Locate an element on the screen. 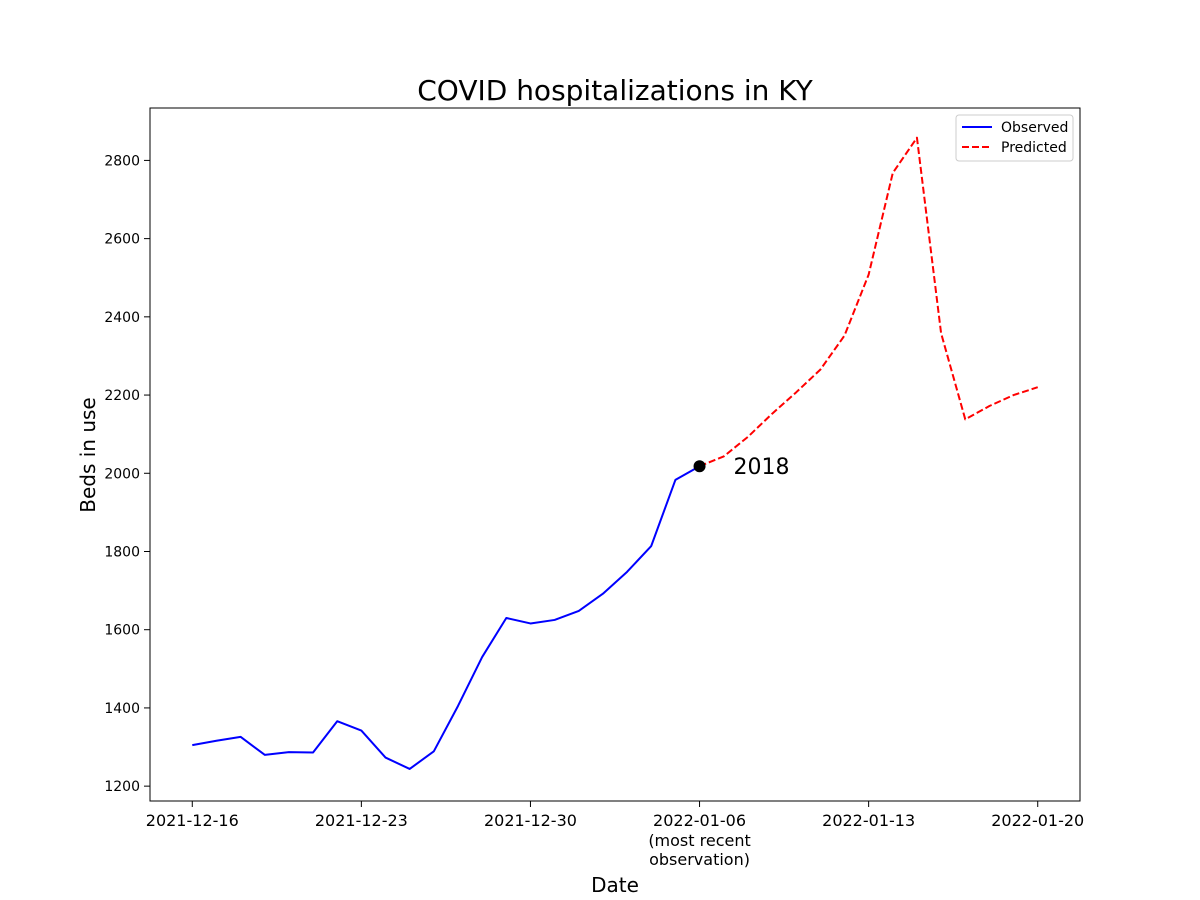  x-tick-label: 2021-12-23 is located at coordinates (361, 820).